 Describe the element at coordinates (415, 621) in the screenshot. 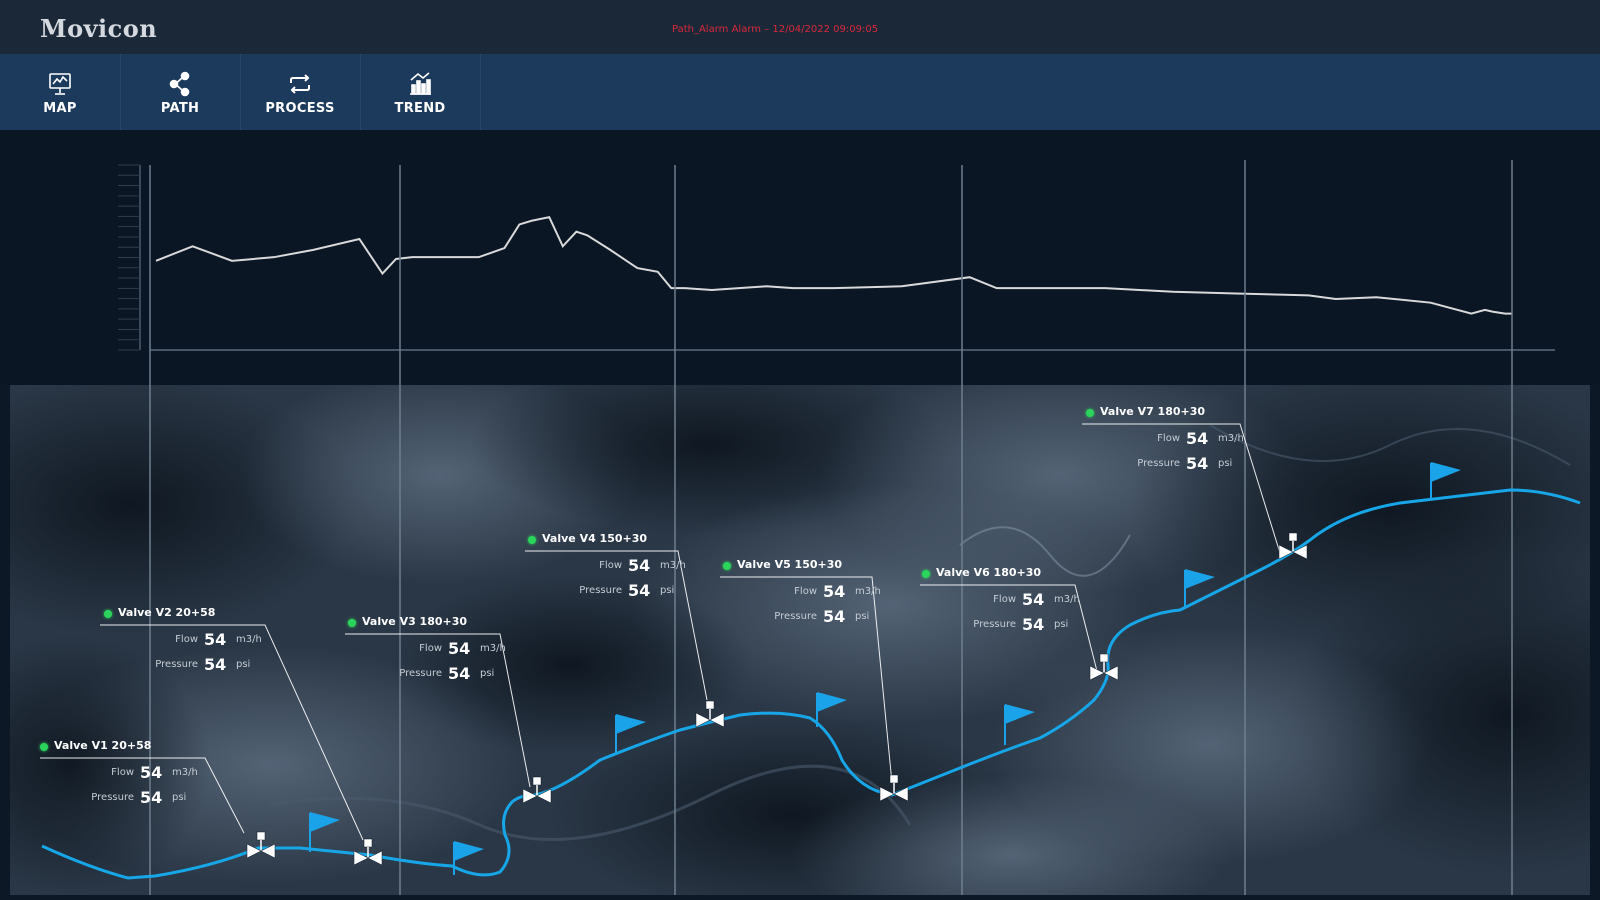

I see `valve-name: Valve V3 180+30` at that location.